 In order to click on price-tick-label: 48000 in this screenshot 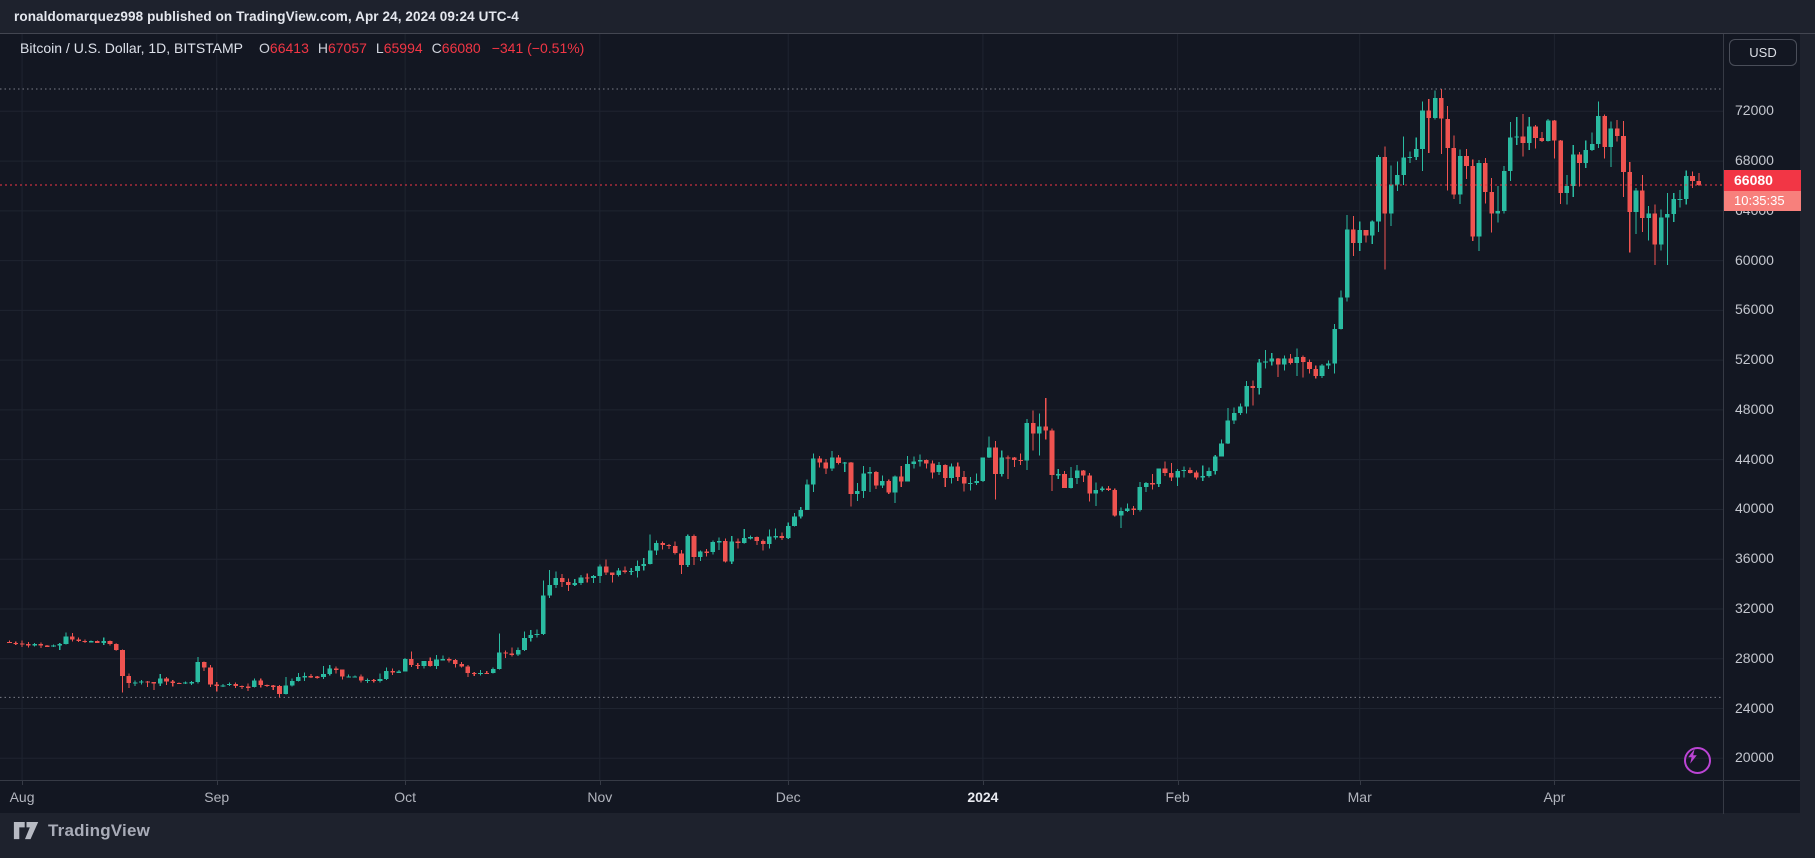, I will do `click(1754, 408)`.